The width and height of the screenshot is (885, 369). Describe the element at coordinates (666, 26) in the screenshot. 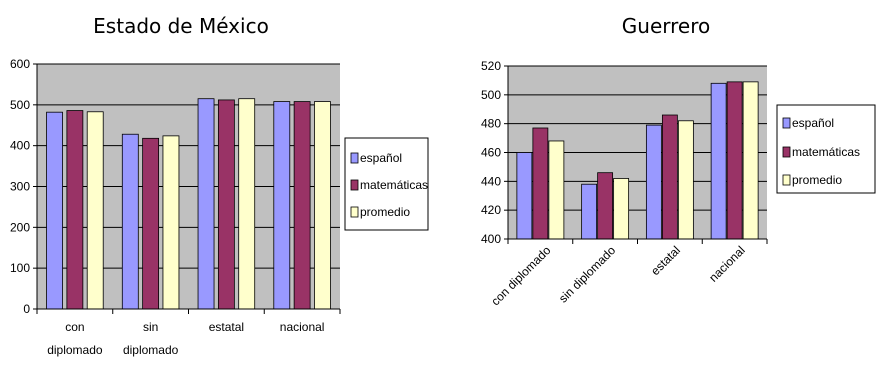

I see `chart-title: Guerrero` at that location.